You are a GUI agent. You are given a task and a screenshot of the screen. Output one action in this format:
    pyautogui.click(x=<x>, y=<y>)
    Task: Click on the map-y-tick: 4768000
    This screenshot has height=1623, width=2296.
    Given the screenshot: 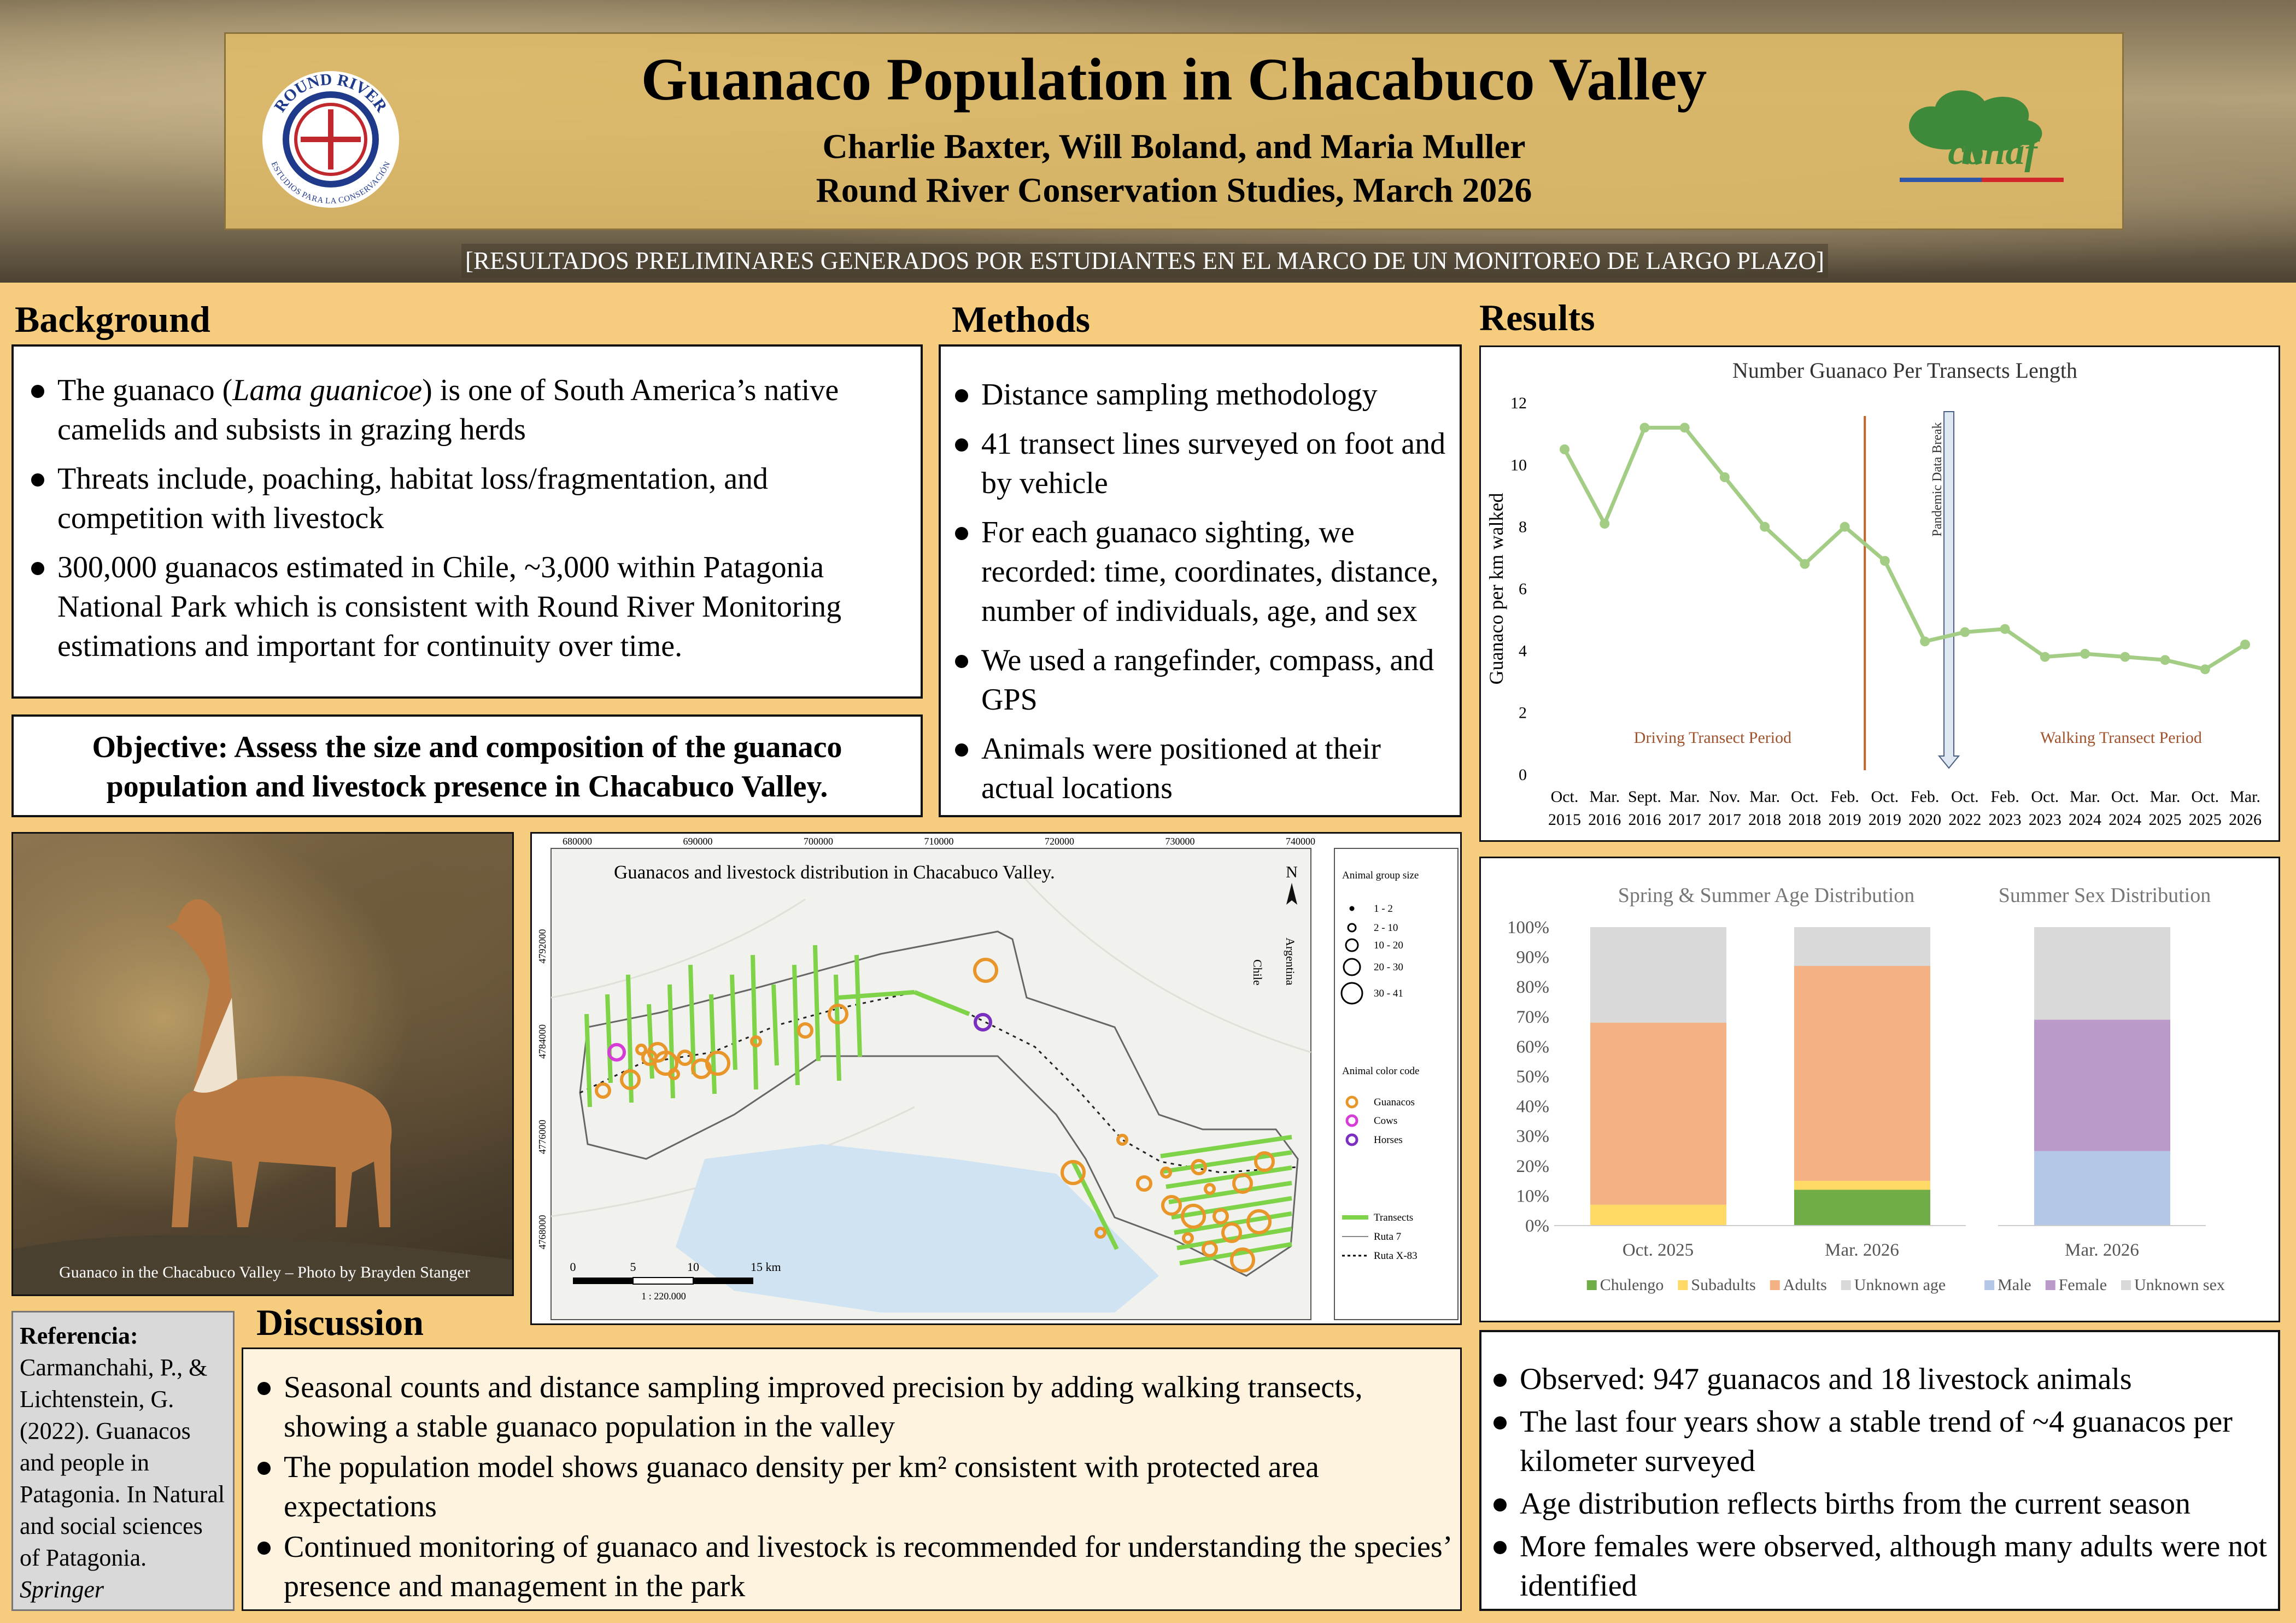 What is the action you would take?
    pyautogui.click(x=542, y=1232)
    